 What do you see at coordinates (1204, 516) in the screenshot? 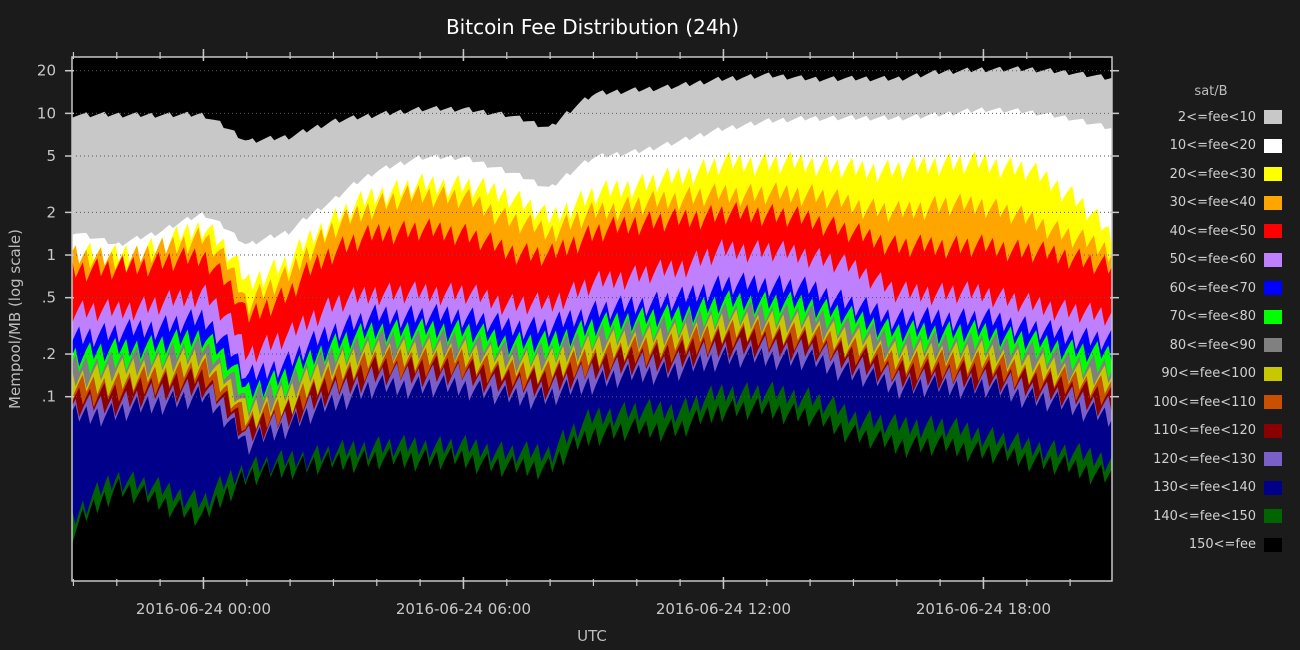
I see `legend-label: 140<=fee<150` at bounding box center [1204, 516].